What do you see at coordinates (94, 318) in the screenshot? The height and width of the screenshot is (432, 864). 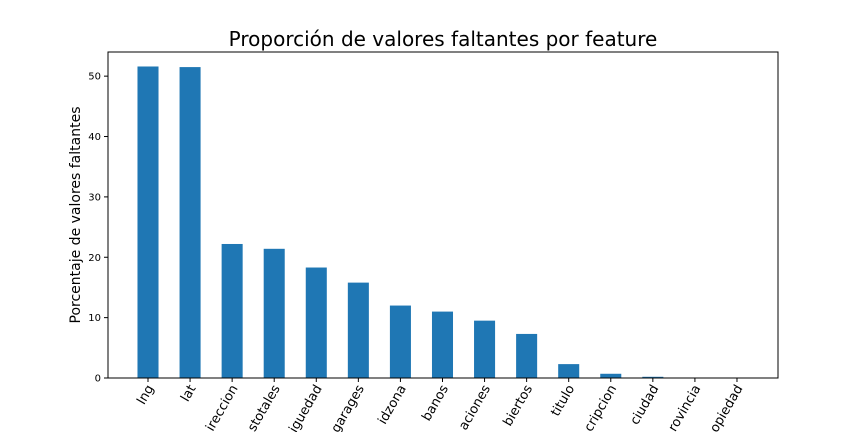 I see `y-tick-label: 10` at bounding box center [94, 318].